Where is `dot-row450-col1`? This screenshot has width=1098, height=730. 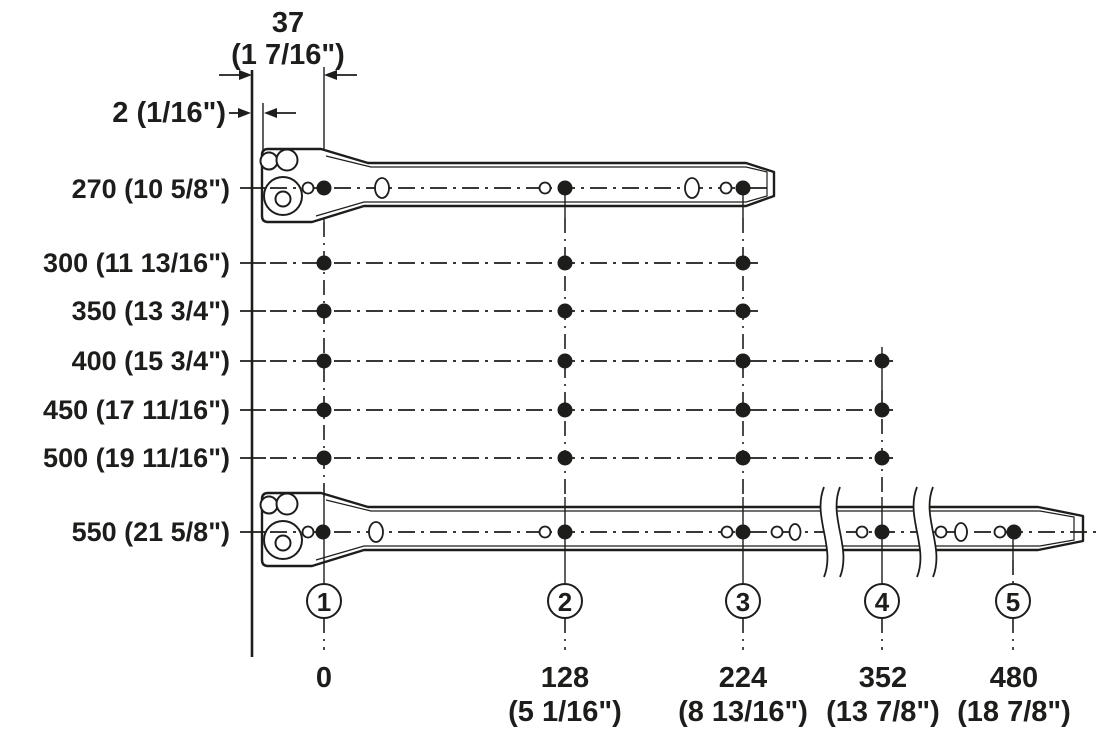 dot-row450-col1 is located at coordinates (324, 410).